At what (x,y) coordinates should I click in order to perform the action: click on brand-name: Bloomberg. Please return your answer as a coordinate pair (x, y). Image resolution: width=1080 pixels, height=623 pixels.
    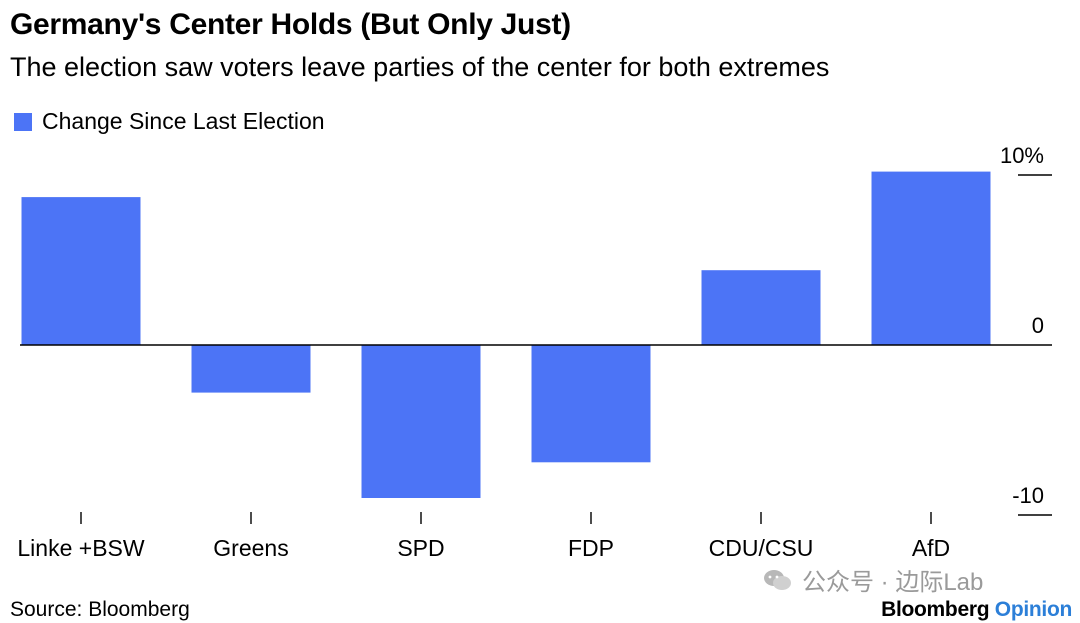
    Looking at the image, I should click on (935, 609).